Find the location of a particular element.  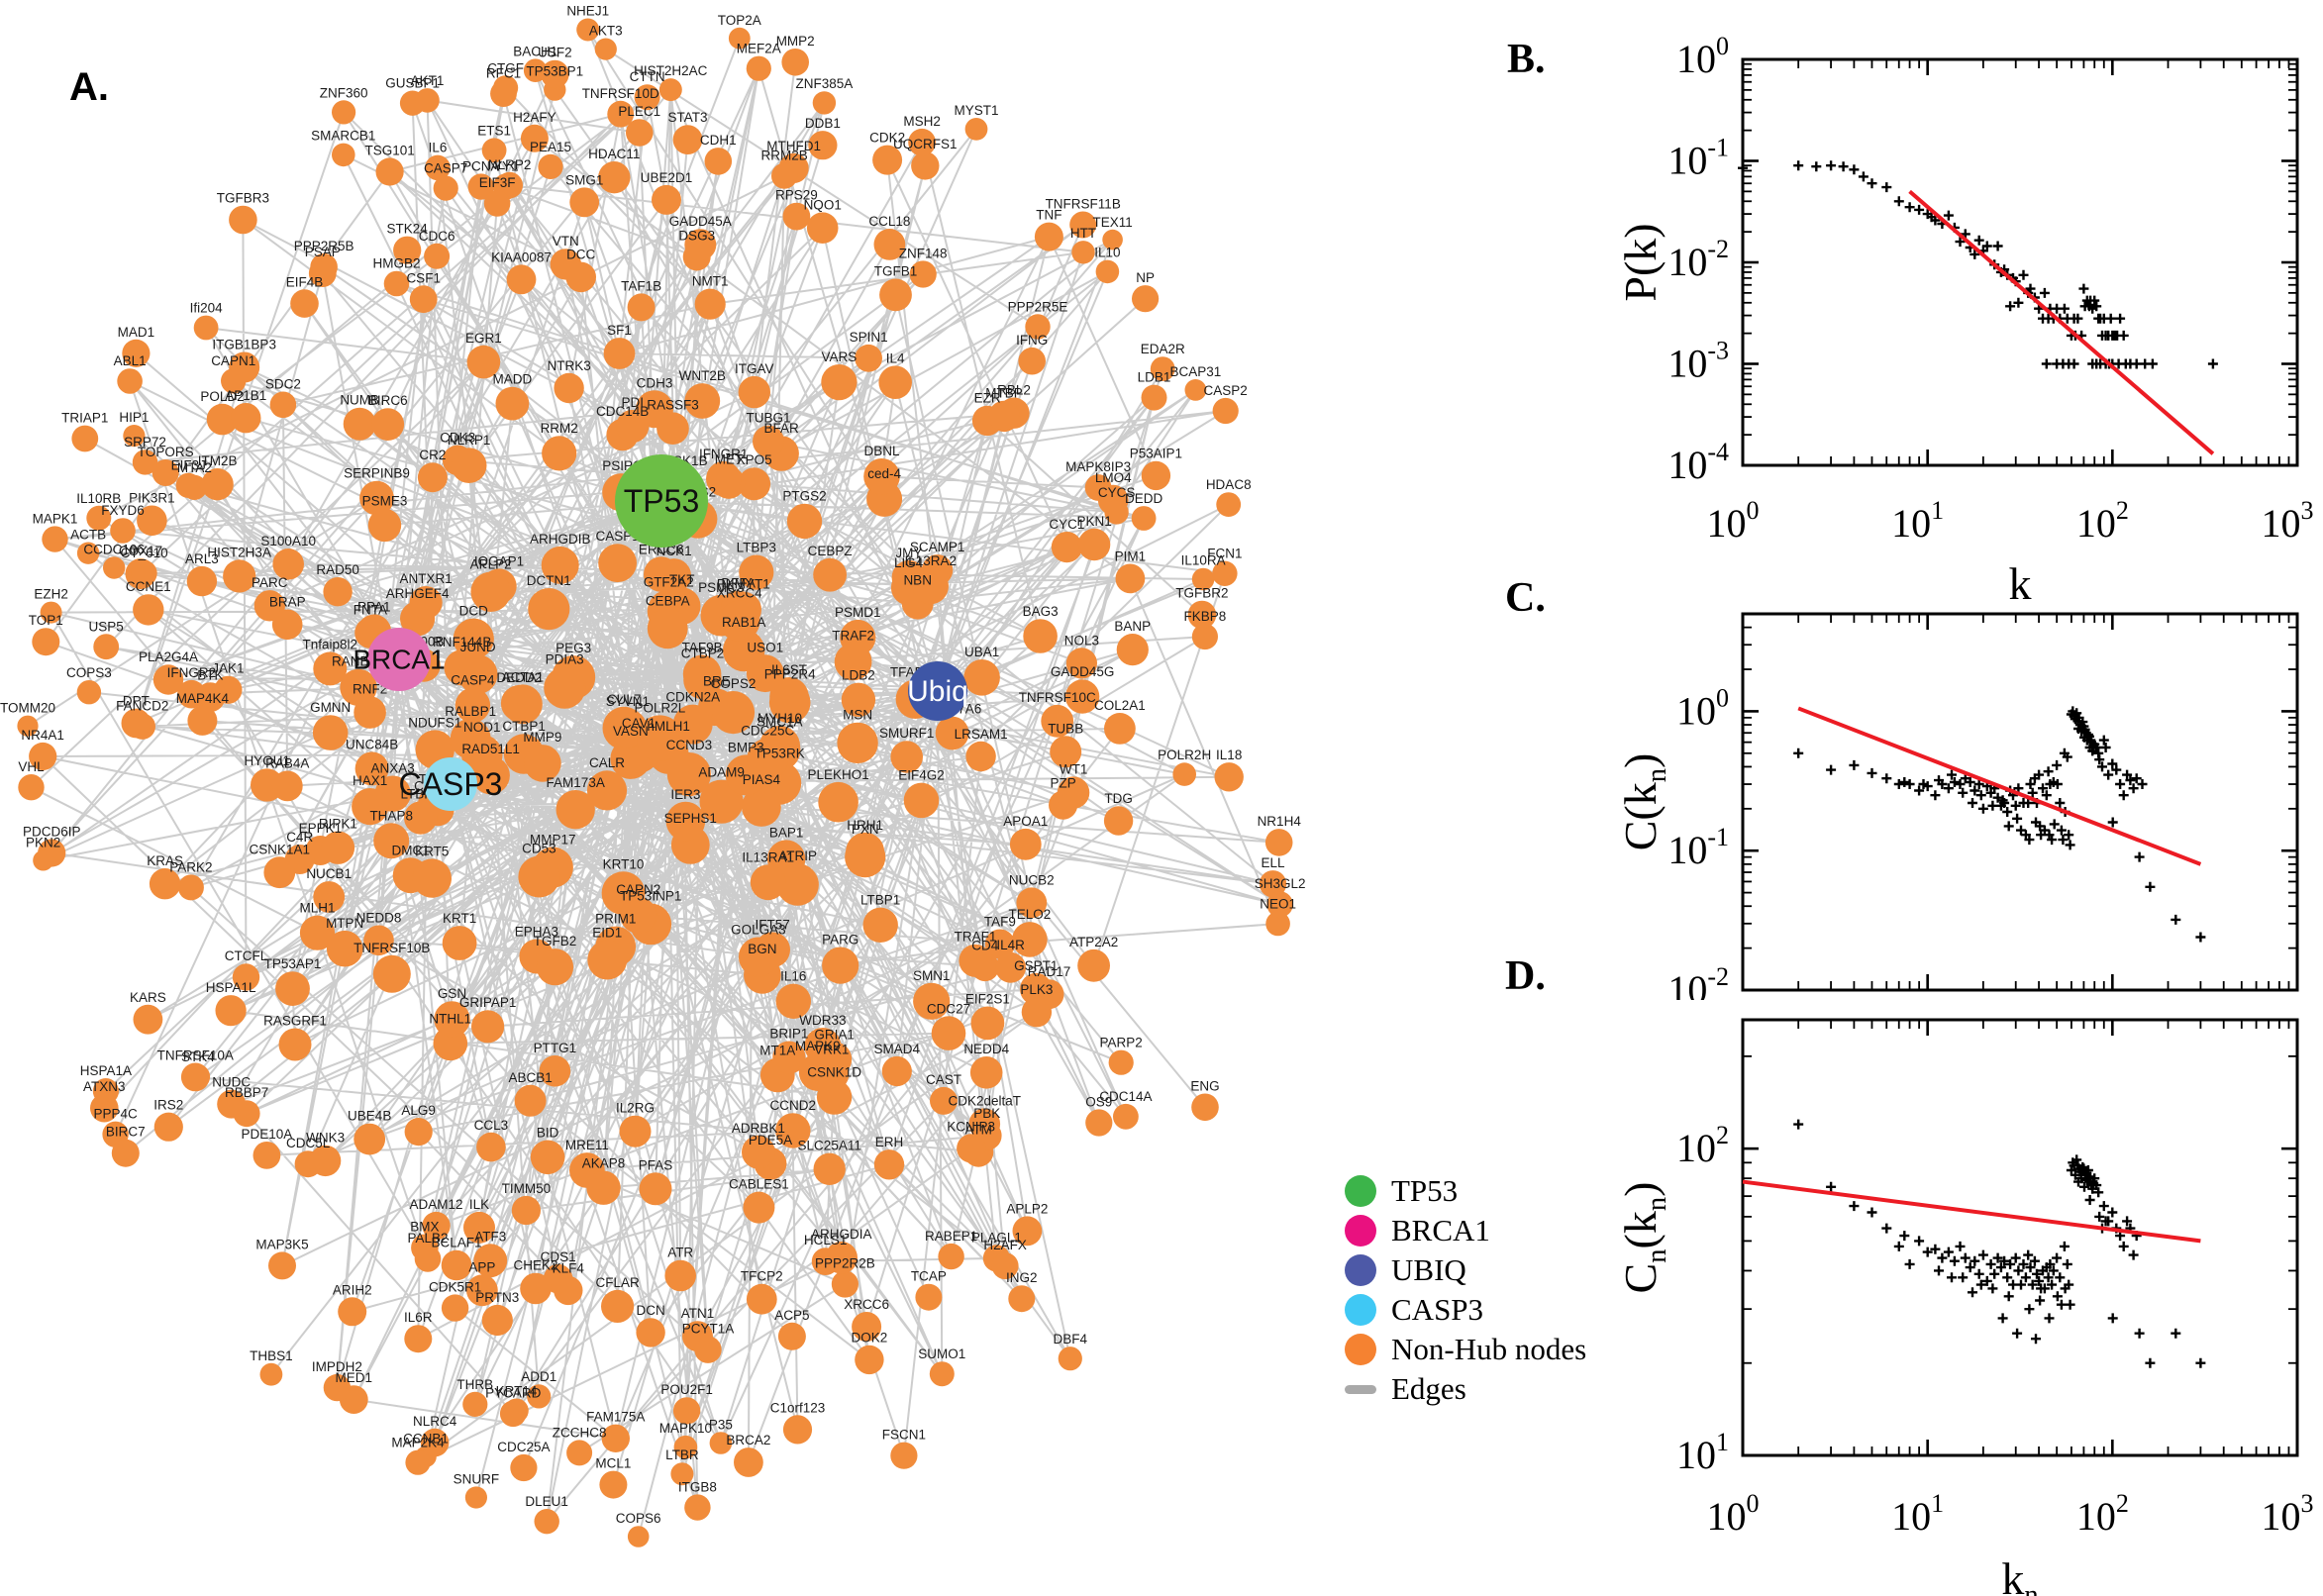

y-tick-label: 10⁻² is located at coordinates (1698, 981).